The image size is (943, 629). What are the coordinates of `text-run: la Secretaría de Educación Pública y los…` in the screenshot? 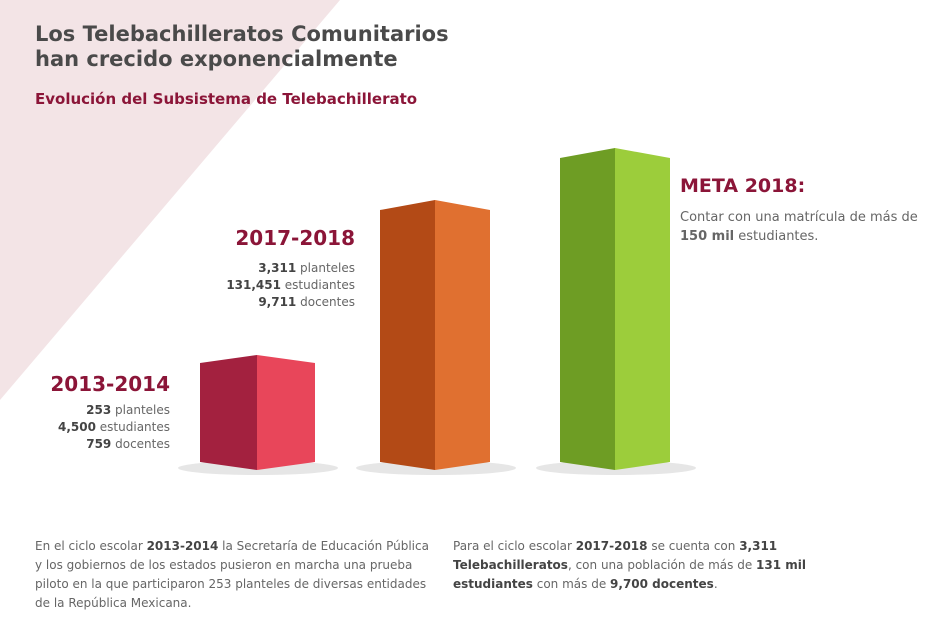 It's located at (232, 574).